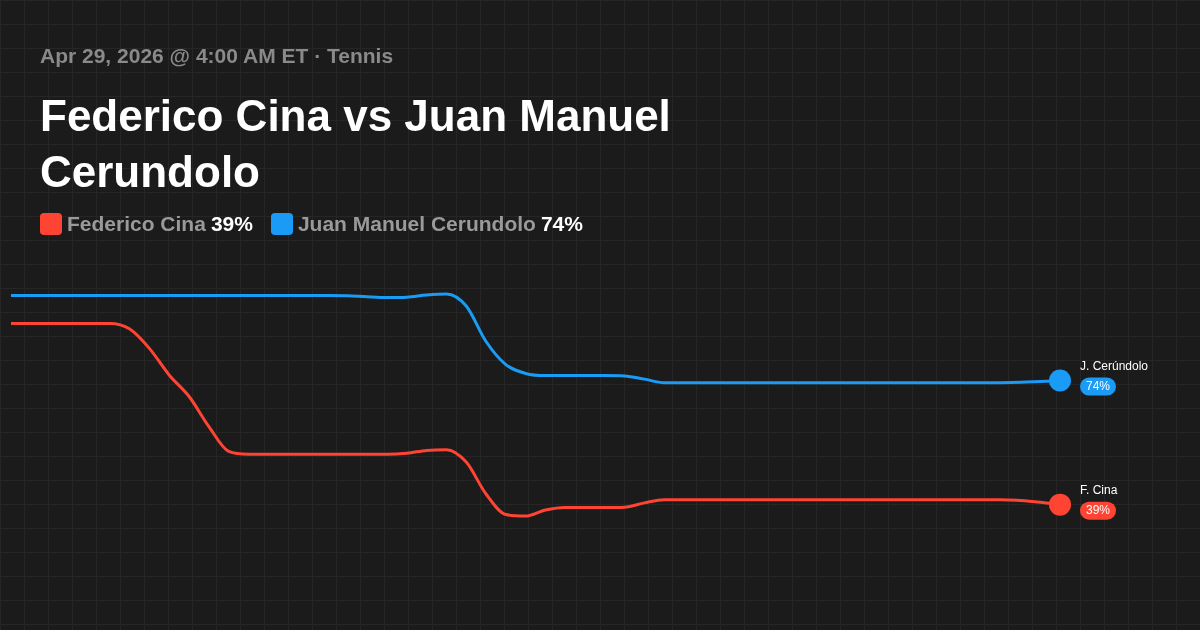  What do you see at coordinates (561, 223) in the screenshot?
I see `text: 74%` at bounding box center [561, 223].